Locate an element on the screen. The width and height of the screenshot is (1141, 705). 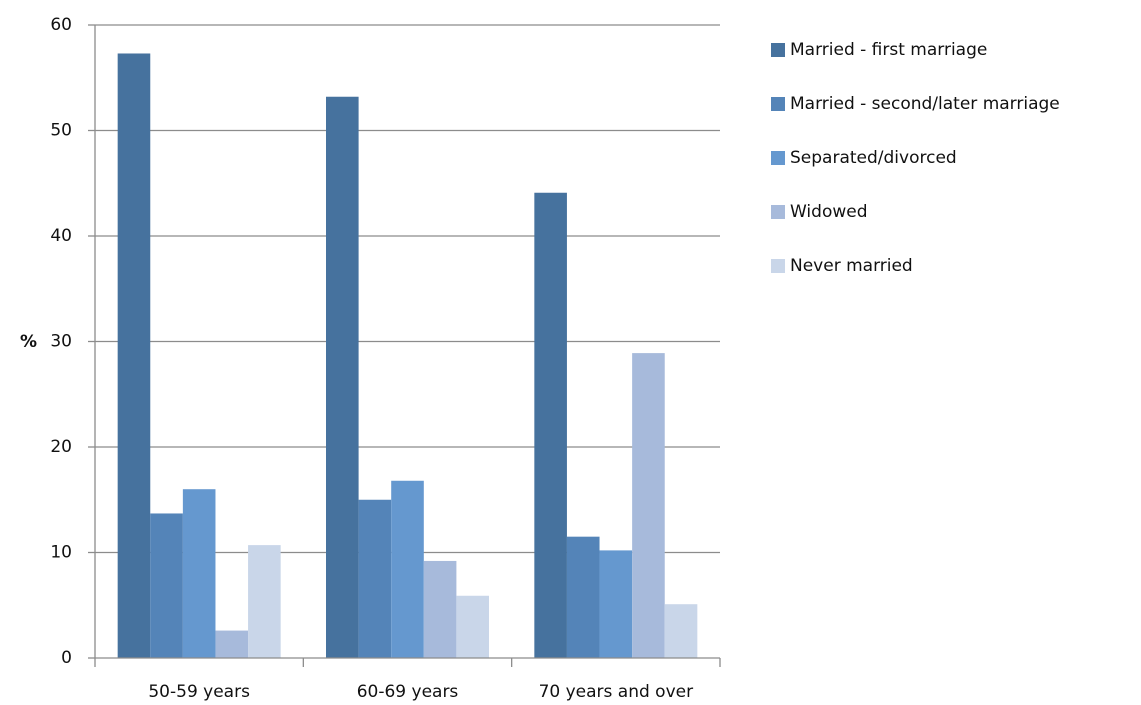
legend-label: Married - second/later marriage is located at coordinates (925, 104).